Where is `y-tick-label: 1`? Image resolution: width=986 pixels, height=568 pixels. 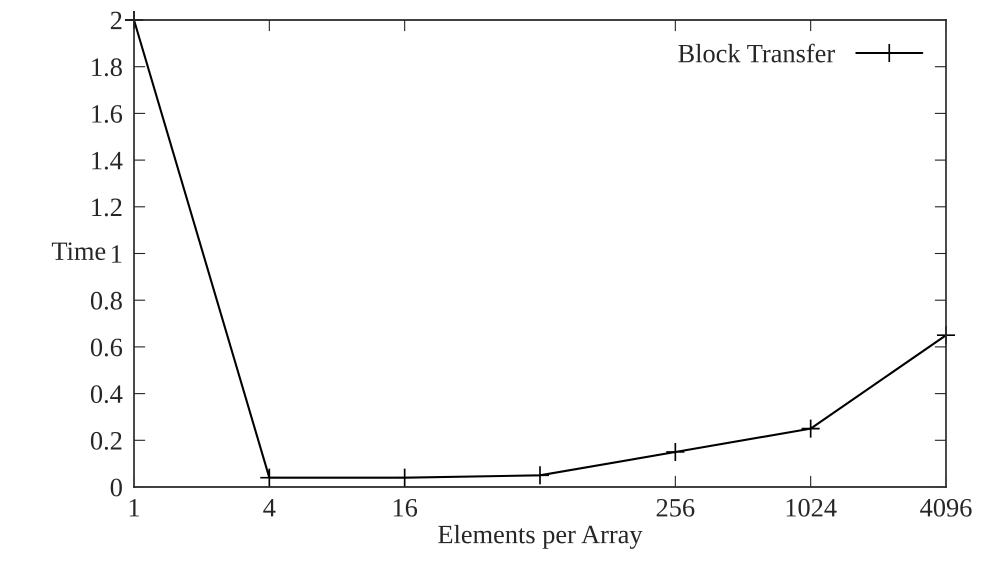
y-tick-label: 1 is located at coordinates (117, 254).